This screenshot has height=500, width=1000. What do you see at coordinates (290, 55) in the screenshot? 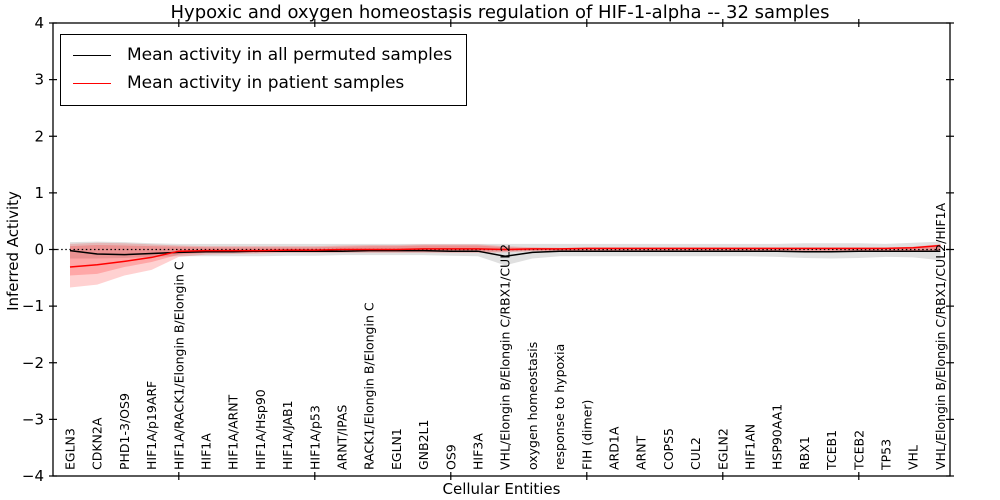
I see `legend-label-permuted: Mean activity in all permuted samples` at bounding box center [290, 55].